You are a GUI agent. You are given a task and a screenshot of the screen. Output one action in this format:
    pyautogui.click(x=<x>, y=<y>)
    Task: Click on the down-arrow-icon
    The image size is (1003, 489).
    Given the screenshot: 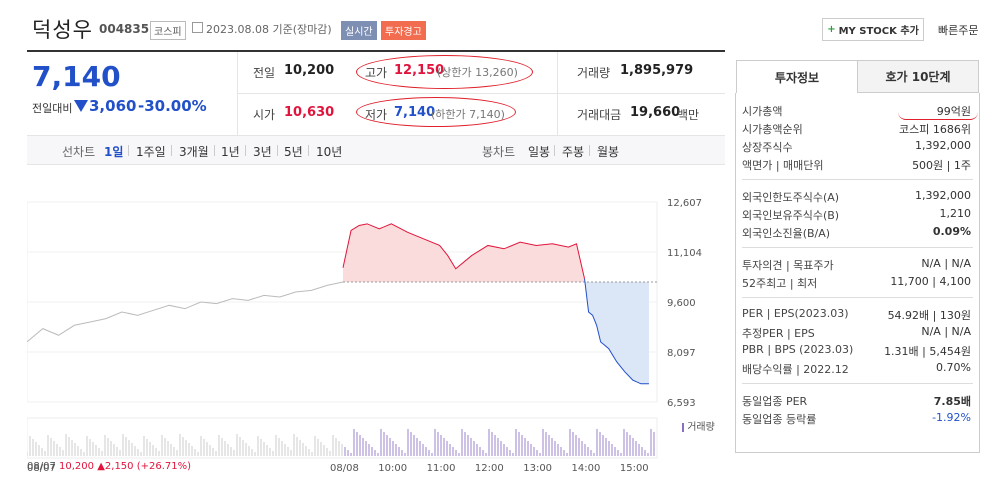 What is the action you would take?
    pyautogui.click(x=81, y=106)
    